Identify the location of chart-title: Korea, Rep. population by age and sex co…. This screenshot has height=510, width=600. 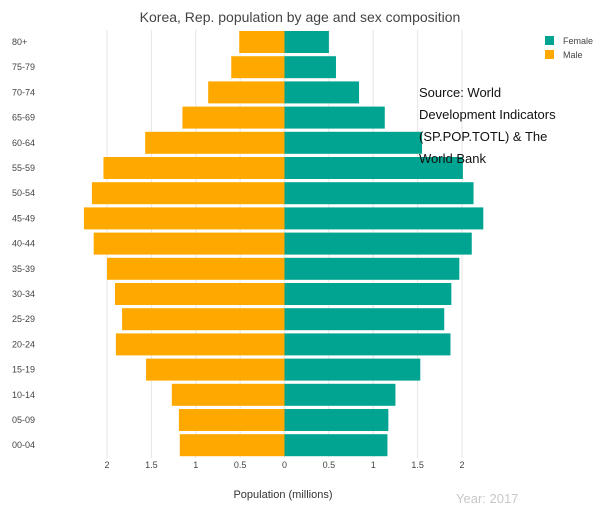
(300, 17).